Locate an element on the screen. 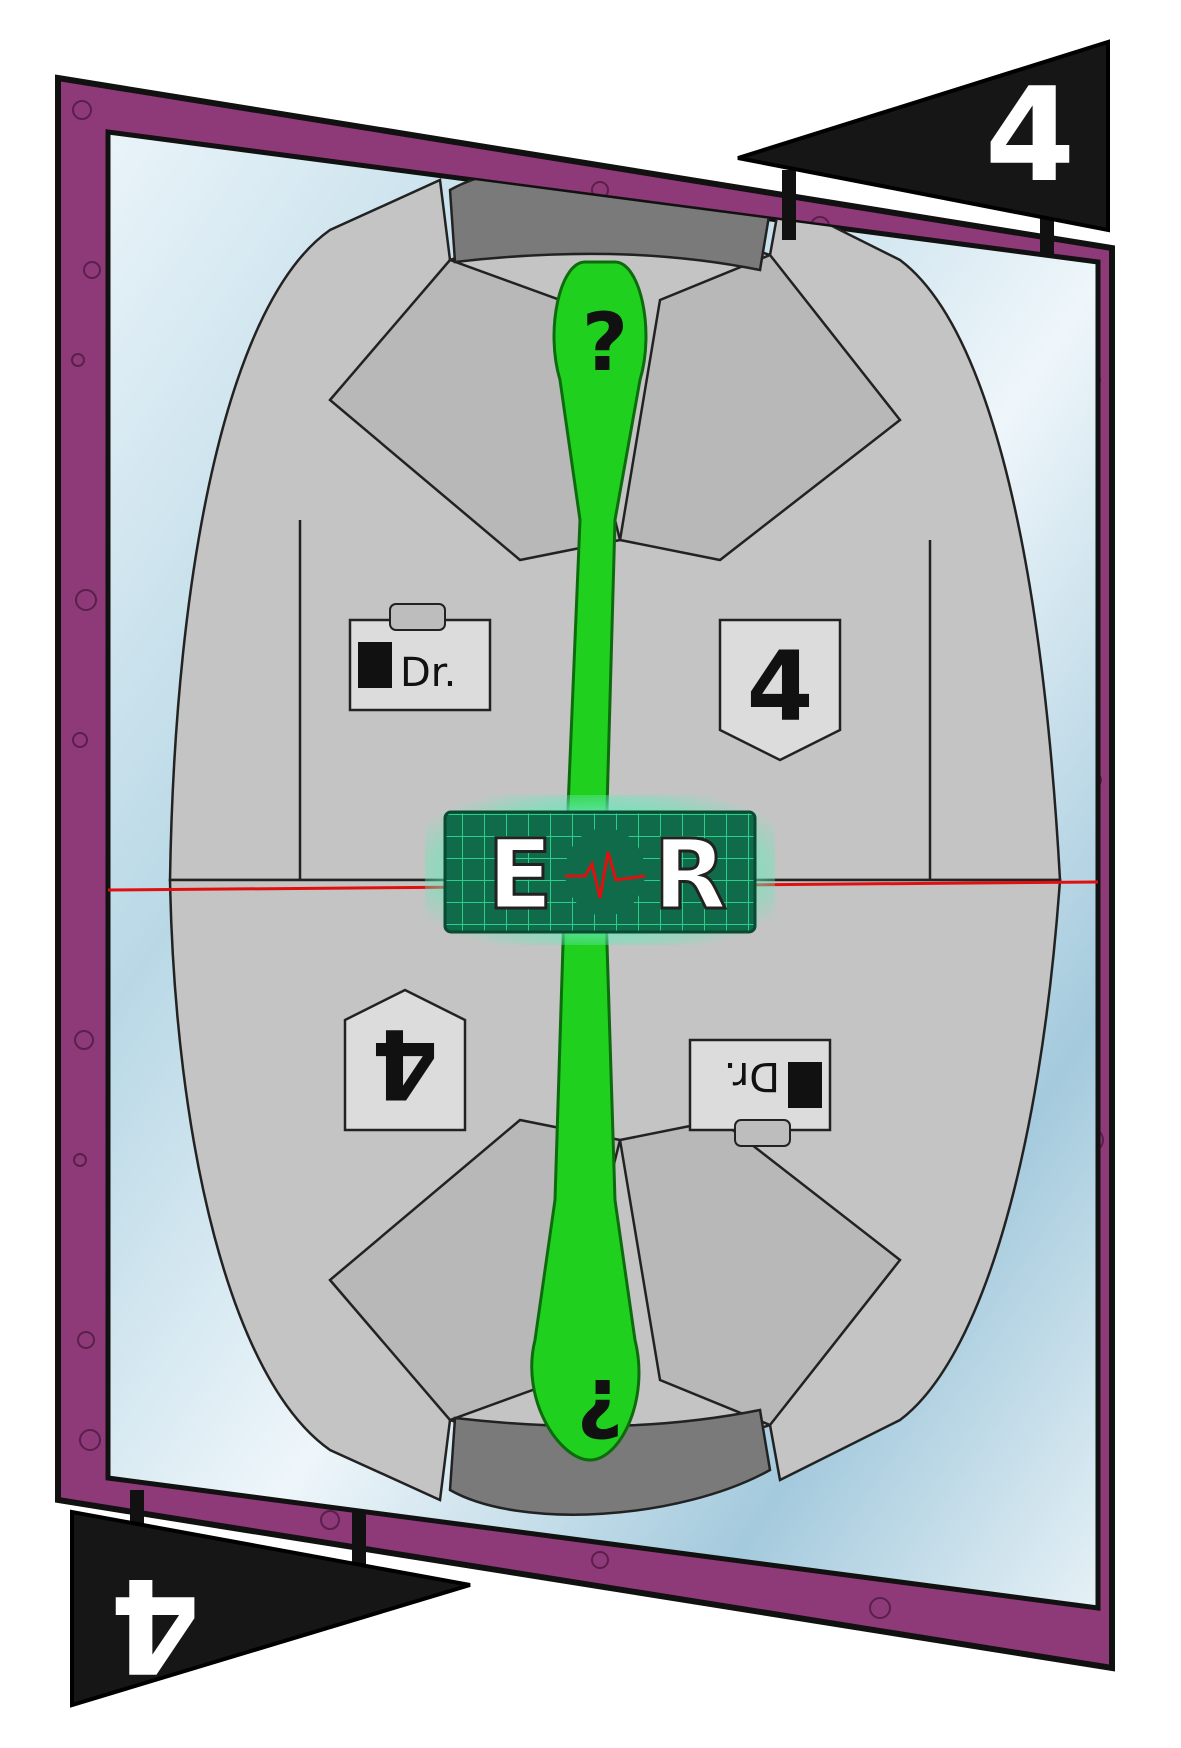 This screenshot has width=1181, height=1748. corner-rank-top: 4 is located at coordinates (1030, 135).